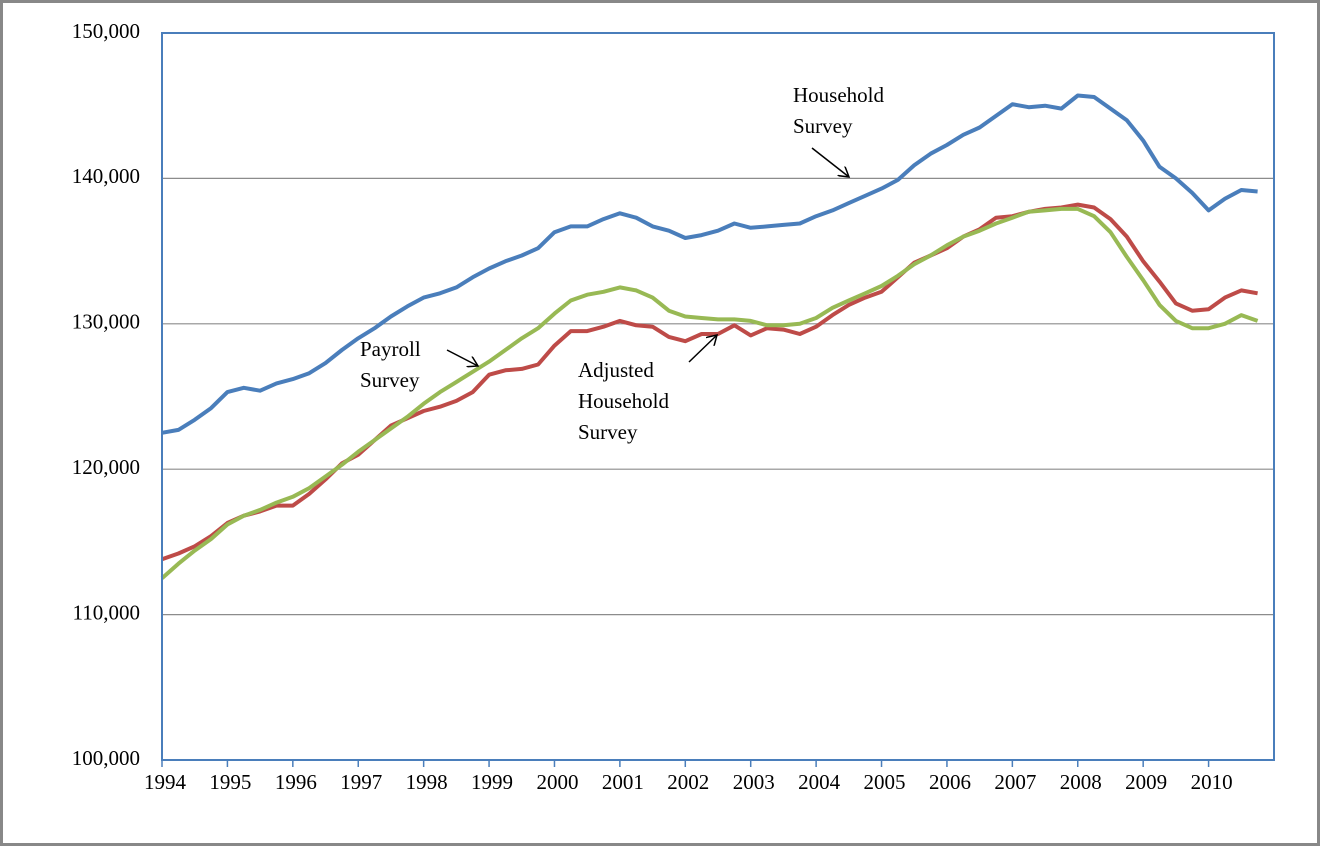 The image size is (1320, 846). What do you see at coordinates (950, 782) in the screenshot?
I see `x-tick-label: 2006` at bounding box center [950, 782].